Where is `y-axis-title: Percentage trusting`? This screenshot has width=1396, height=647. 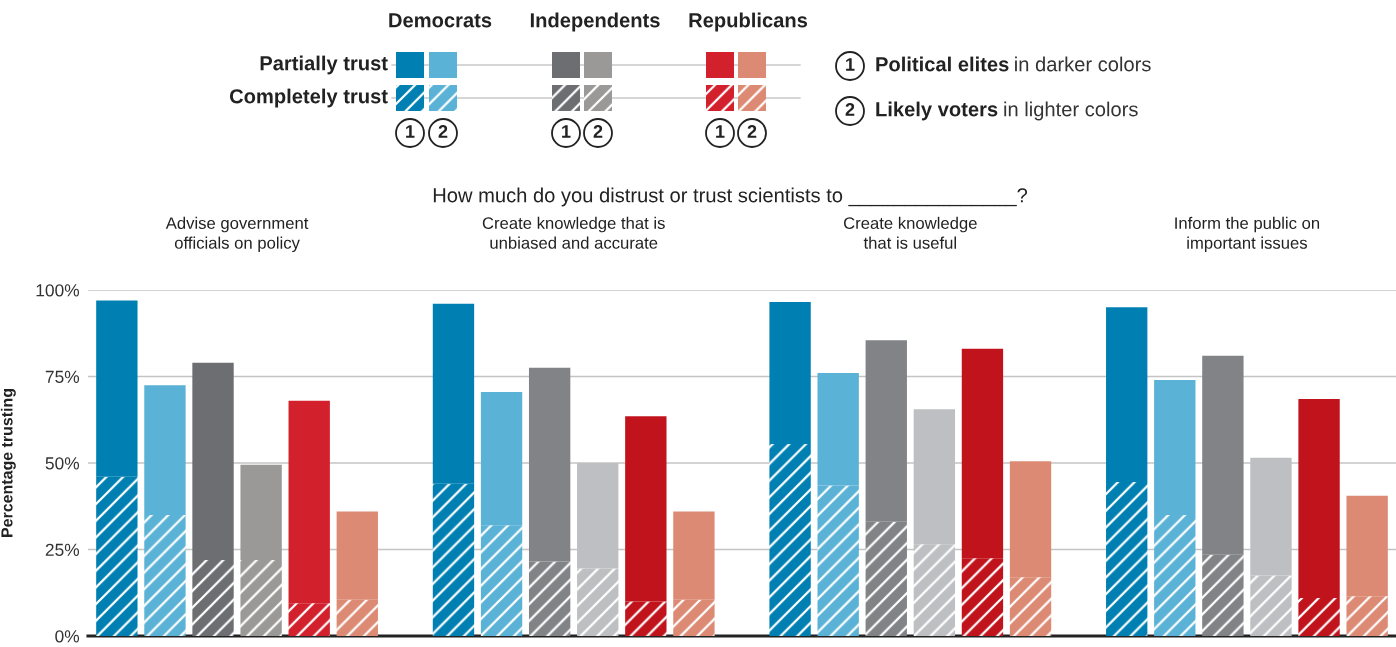
y-axis-title: Percentage trusting is located at coordinates (8, 463).